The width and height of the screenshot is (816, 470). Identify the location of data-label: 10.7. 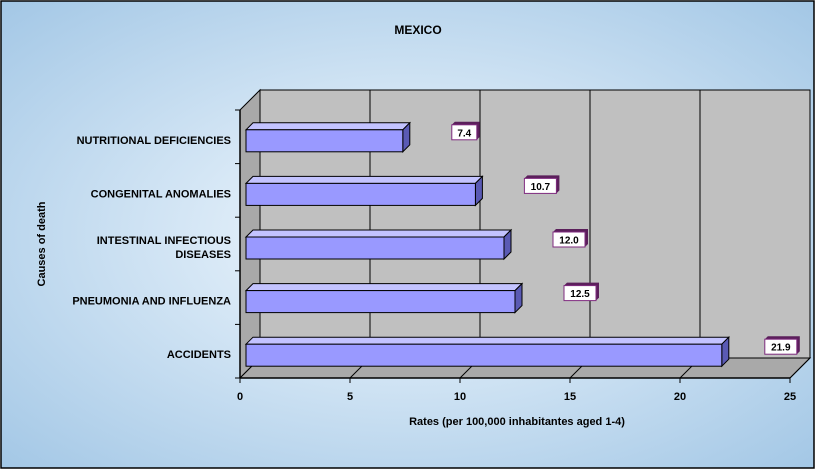
(541, 184).